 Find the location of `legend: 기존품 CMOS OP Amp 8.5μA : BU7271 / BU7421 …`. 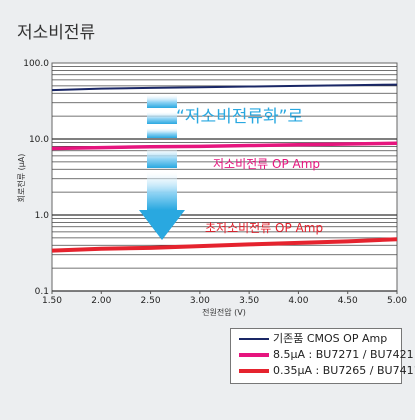

legend: 기존품 CMOS OP Amp 8.5μA : BU7271 / BU7421 … is located at coordinates (322, 356).